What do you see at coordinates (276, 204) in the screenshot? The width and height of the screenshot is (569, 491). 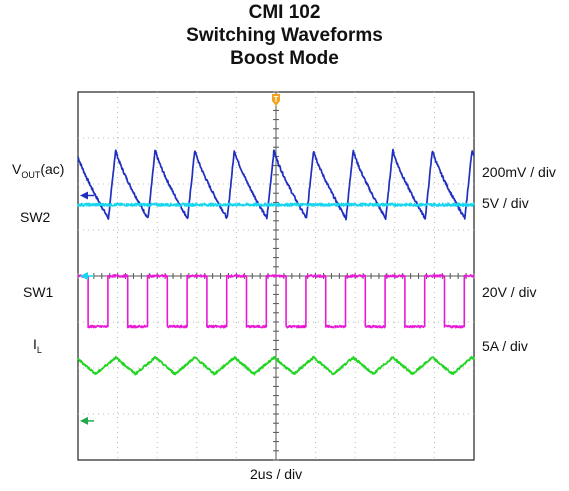 I see `sw2-trace` at bounding box center [276, 204].